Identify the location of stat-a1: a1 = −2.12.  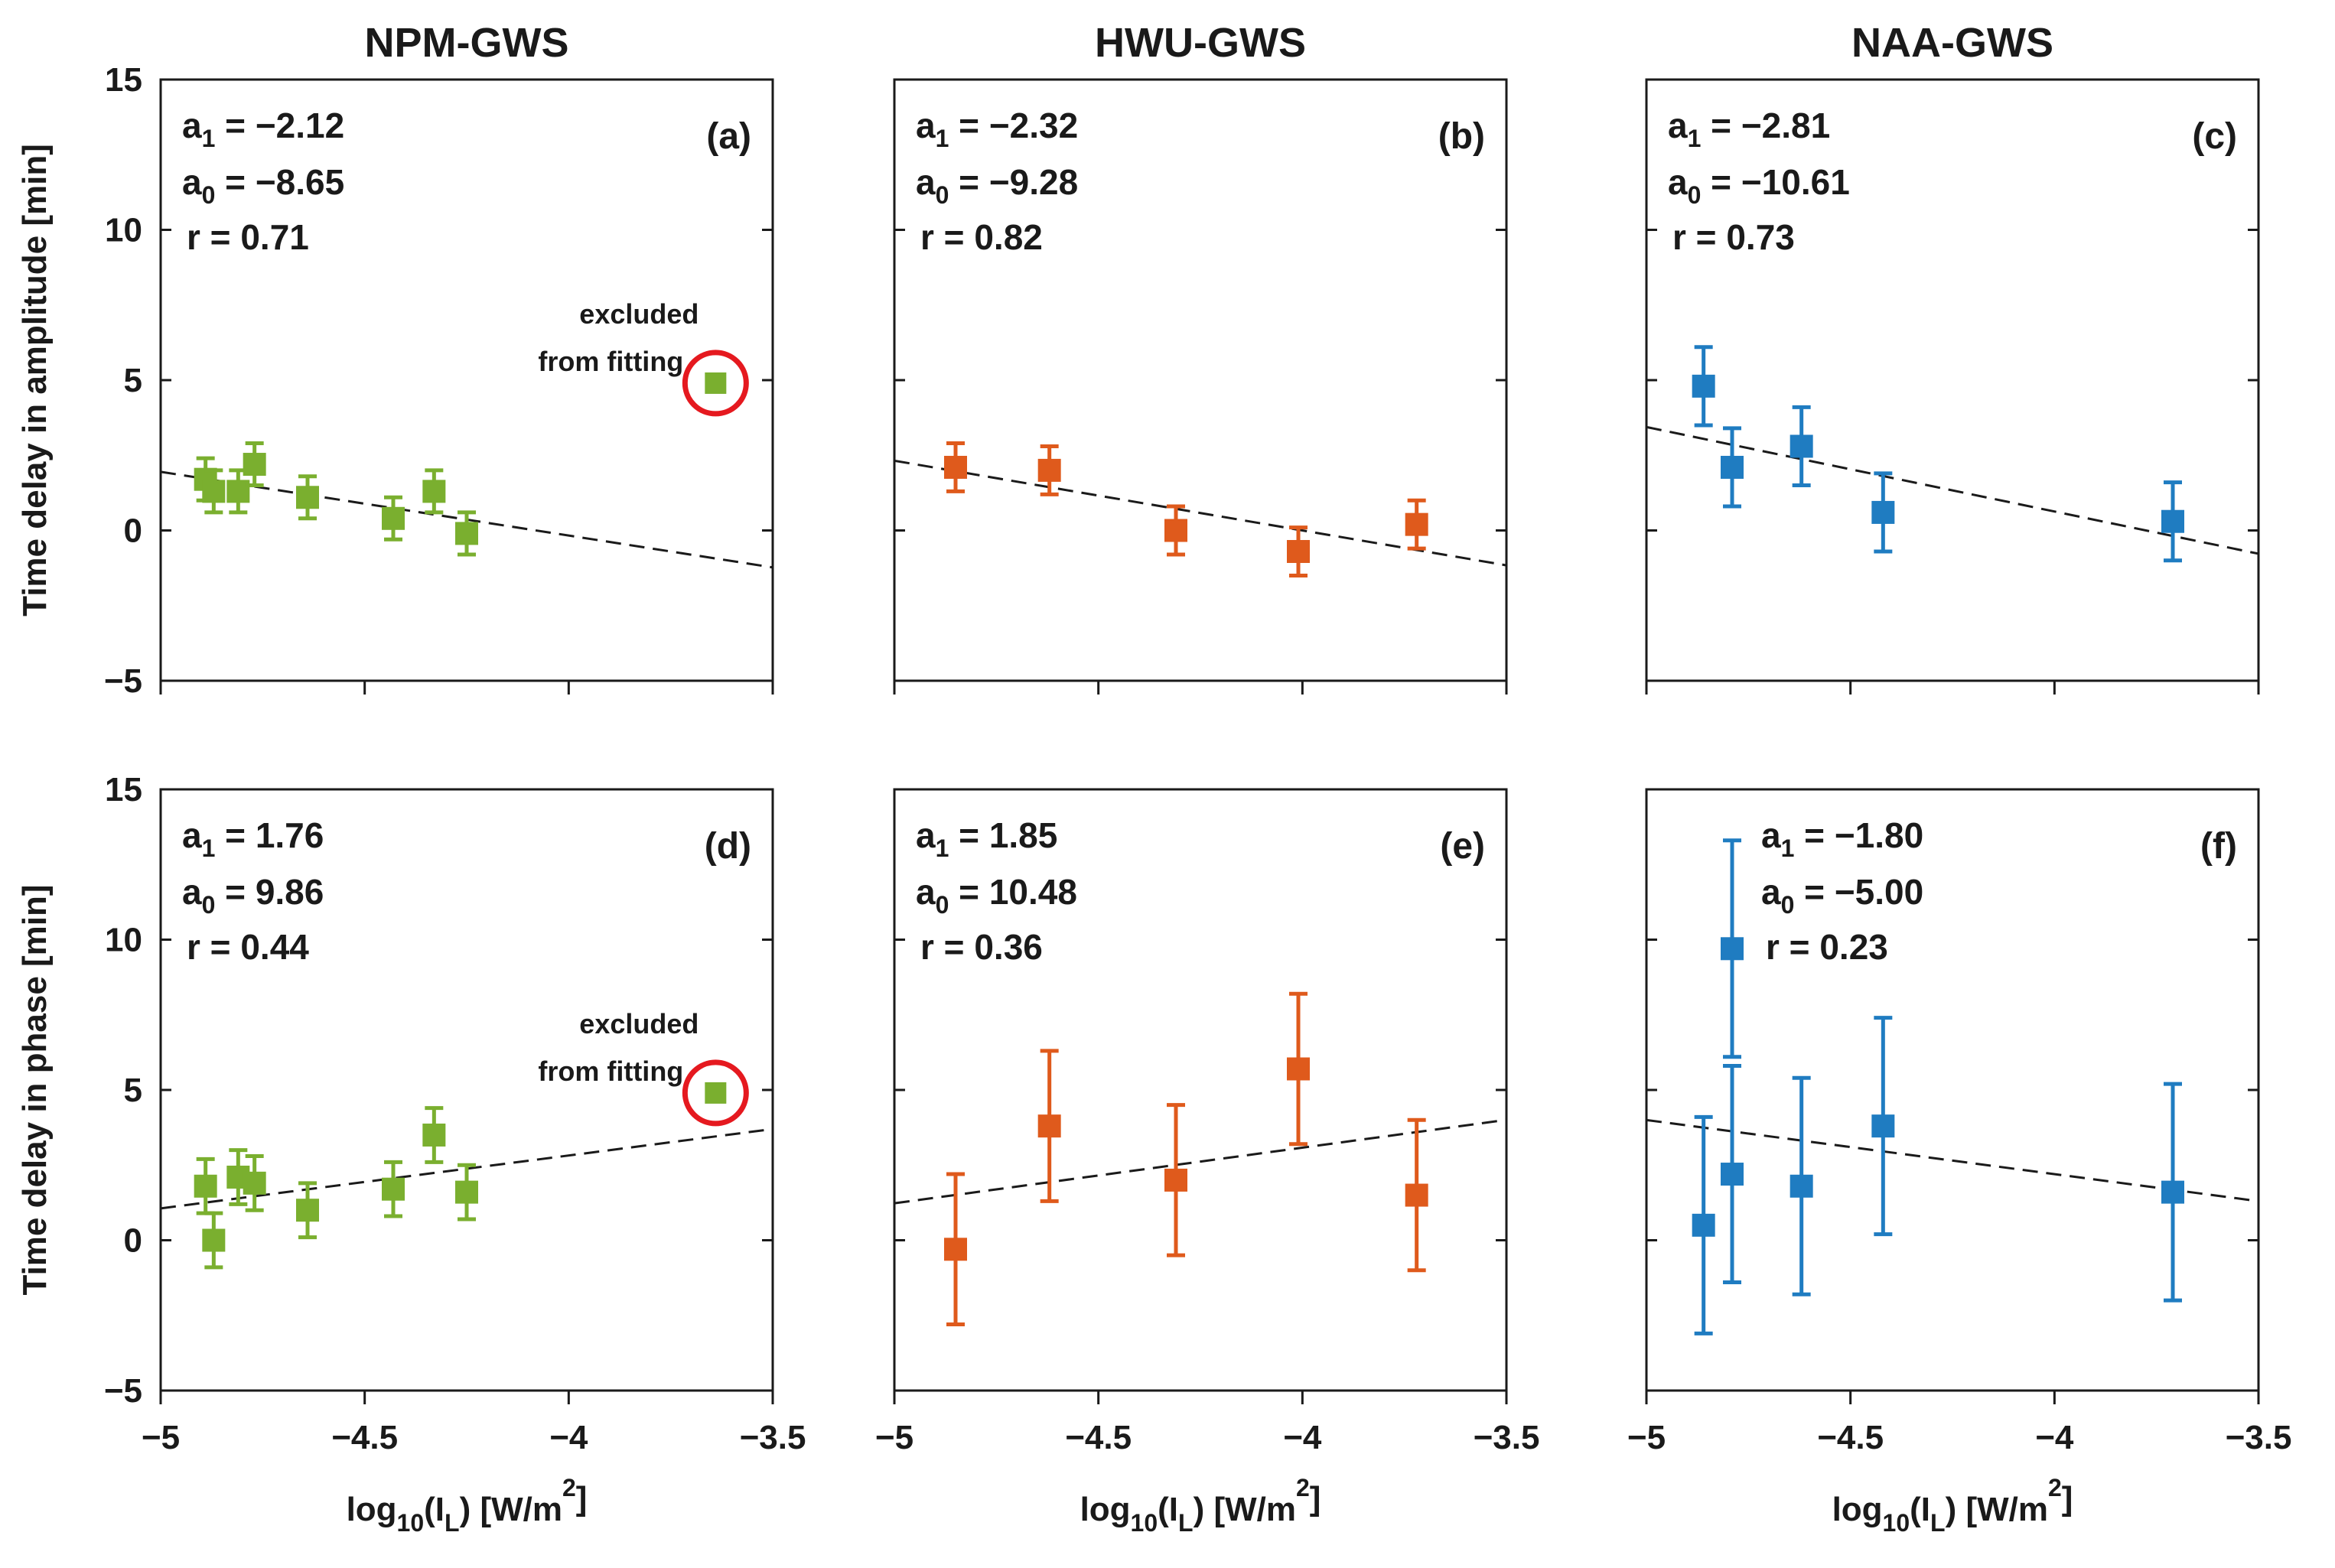
(263, 129).